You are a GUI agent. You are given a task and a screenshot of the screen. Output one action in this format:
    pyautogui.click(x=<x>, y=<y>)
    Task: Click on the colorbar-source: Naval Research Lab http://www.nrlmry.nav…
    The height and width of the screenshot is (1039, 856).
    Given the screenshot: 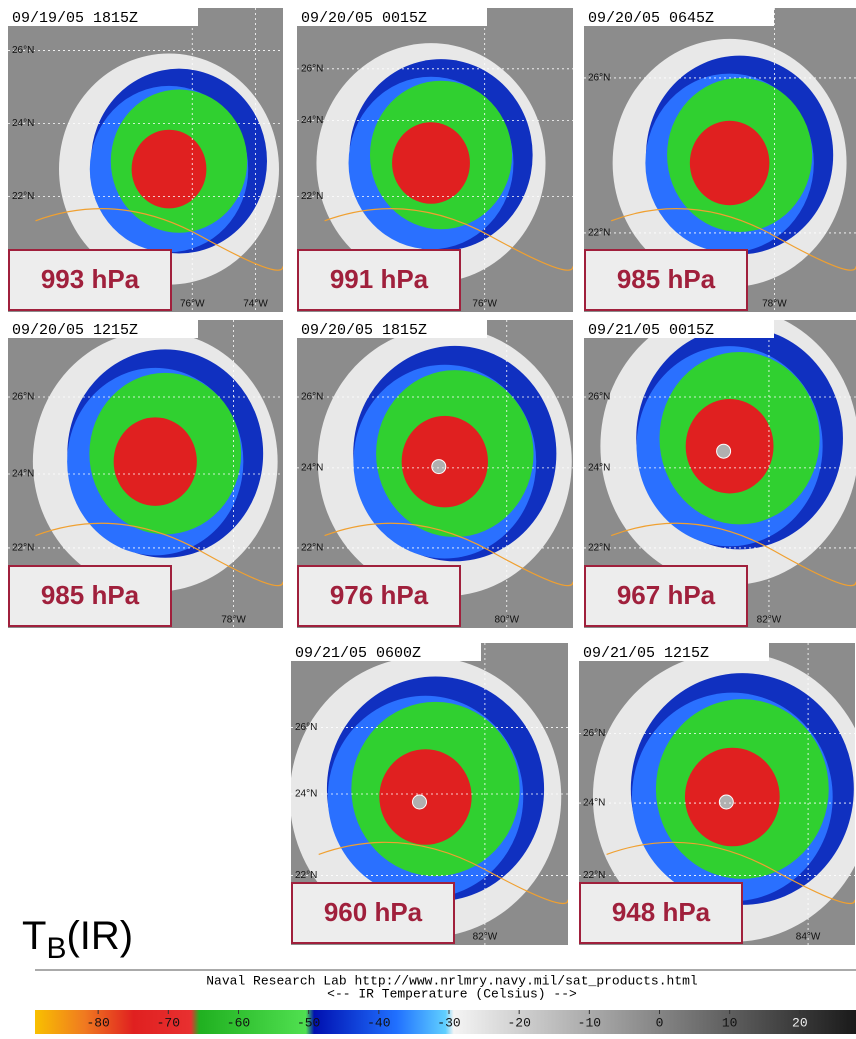 What is the action you would take?
    pyautogui.click(x=452, y=980)
    